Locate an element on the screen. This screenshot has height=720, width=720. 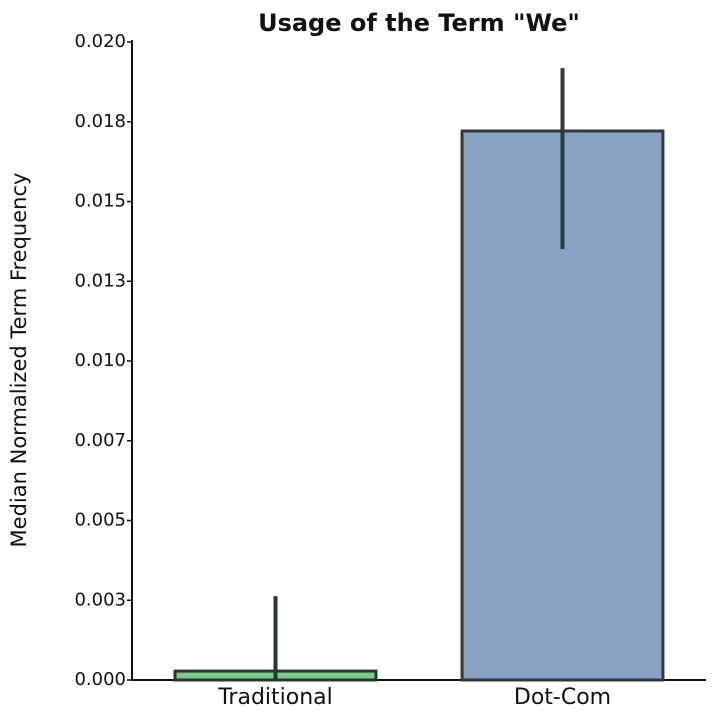
x-tick-label: Dot-Com is located at coordinates (562, 697).